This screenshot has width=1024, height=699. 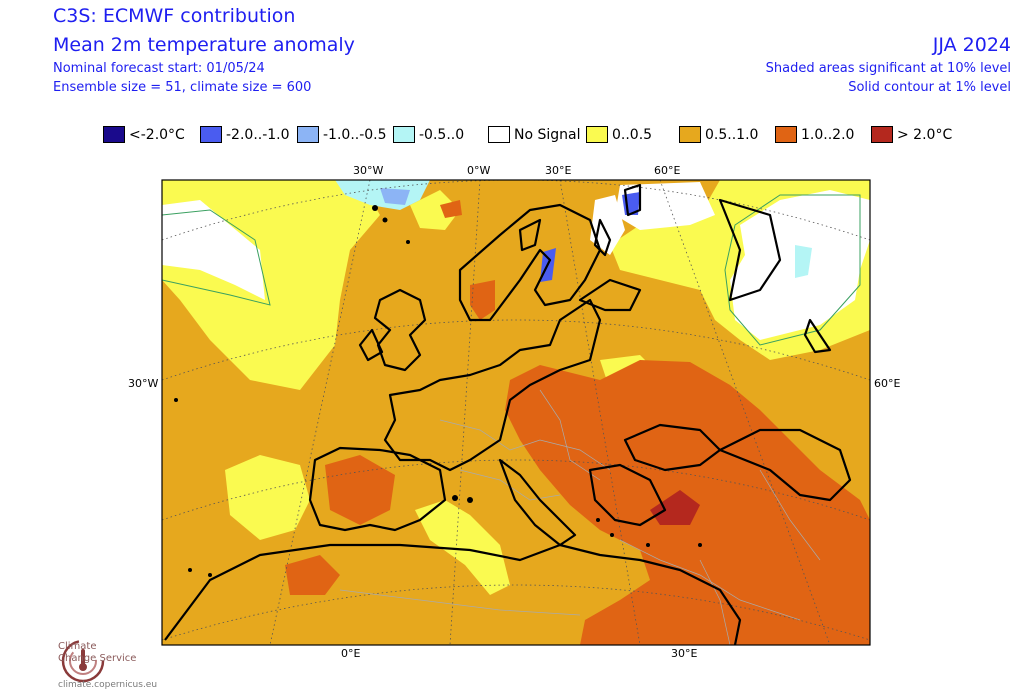 I want to click on legend-item: 0..0.5, so click(x=619, y=134).